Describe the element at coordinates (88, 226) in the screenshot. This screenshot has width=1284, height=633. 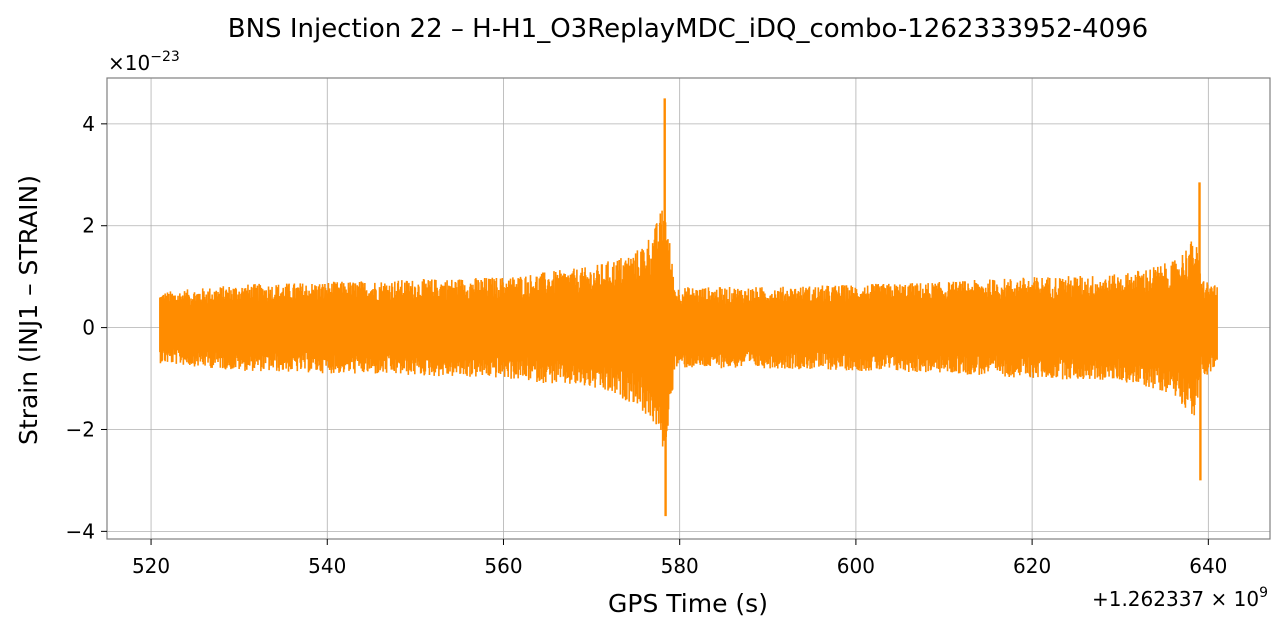
I see `y-tick-label: 2` at that location.